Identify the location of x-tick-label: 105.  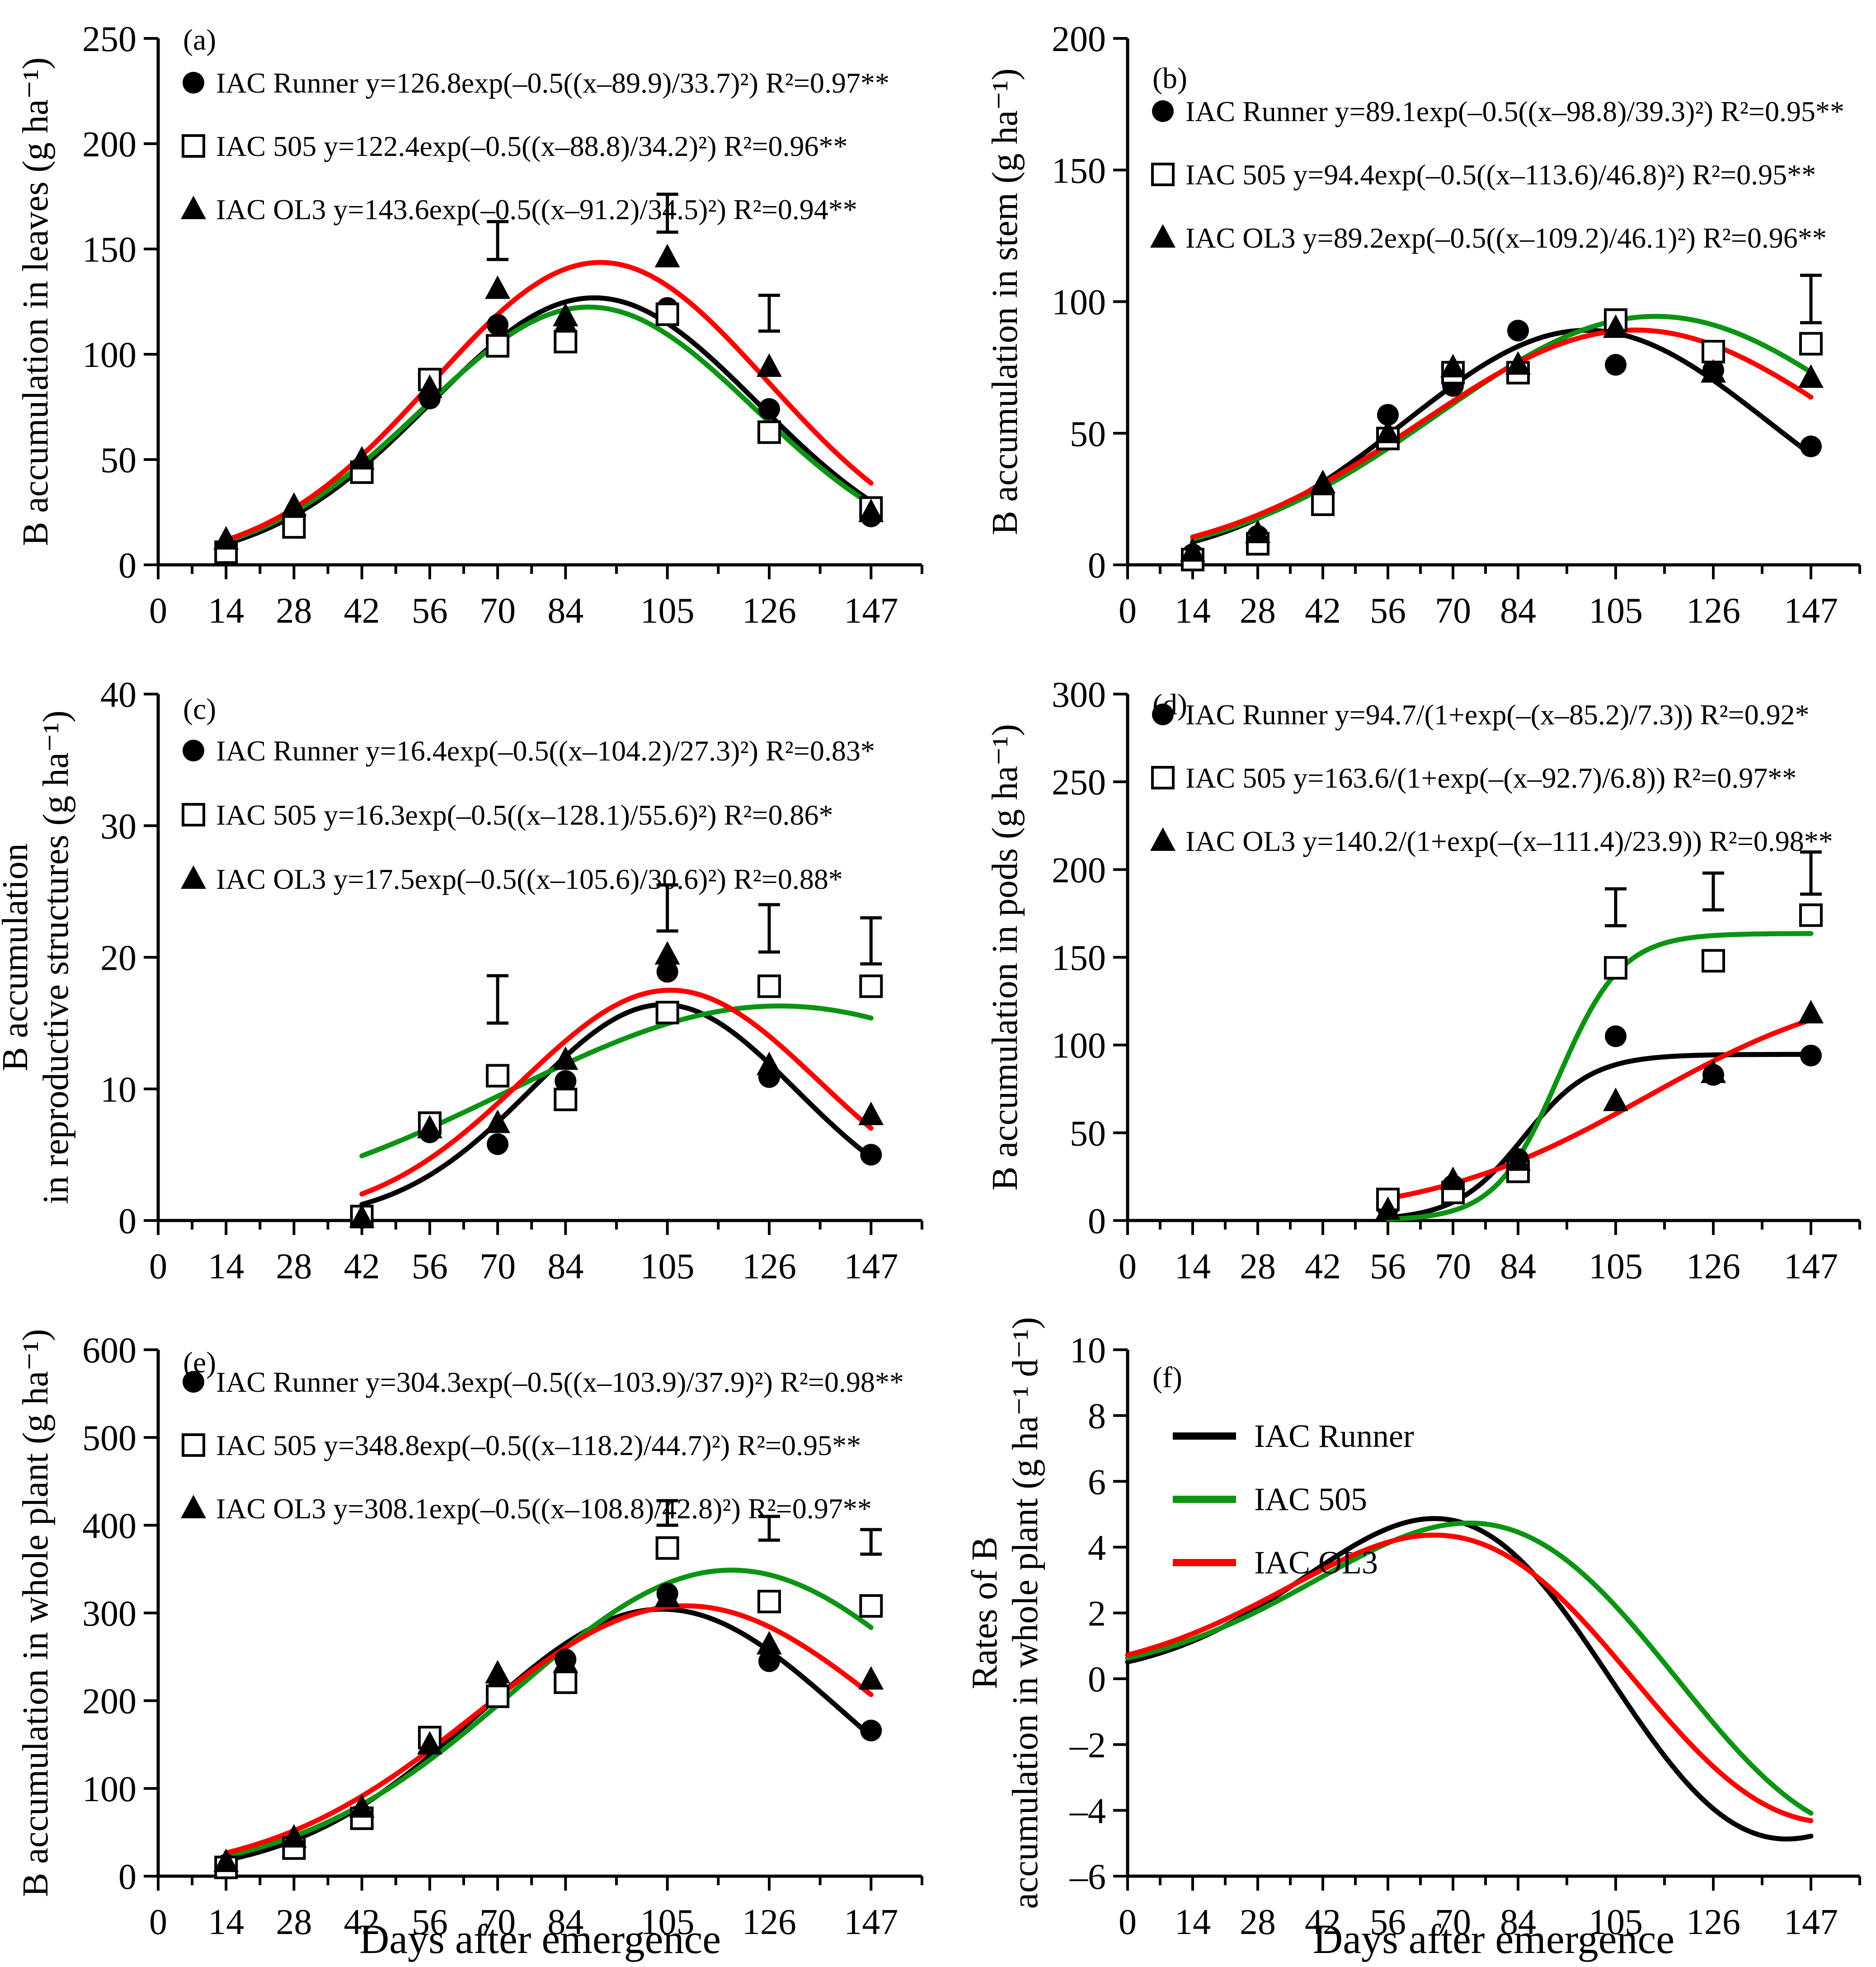
(667, 611).